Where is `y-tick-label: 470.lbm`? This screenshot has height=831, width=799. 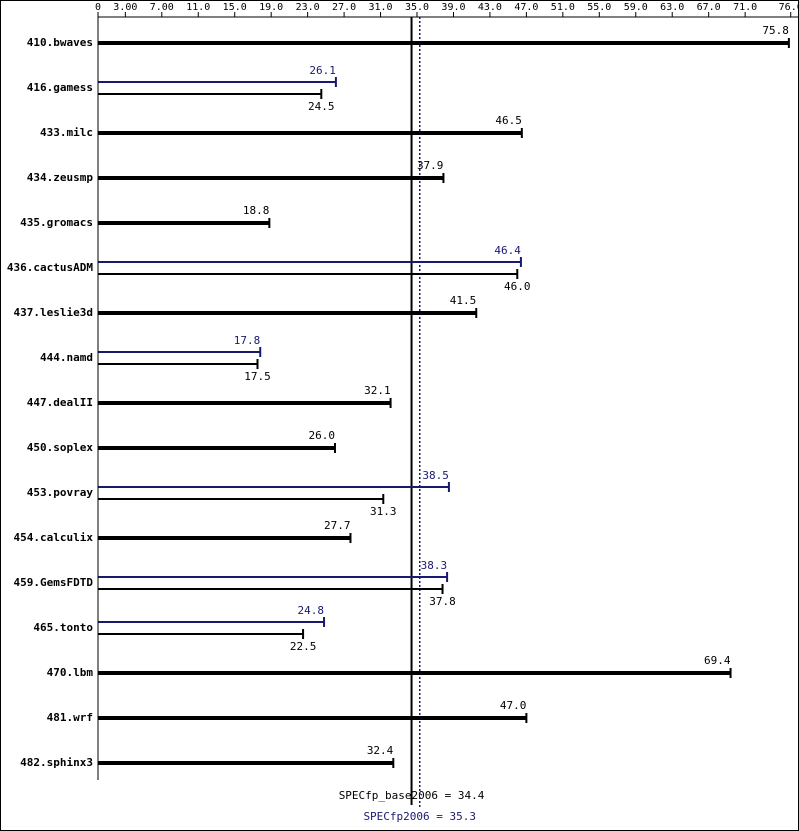
y-tick-label: 470.lbm is located at coordinates (70, 672).